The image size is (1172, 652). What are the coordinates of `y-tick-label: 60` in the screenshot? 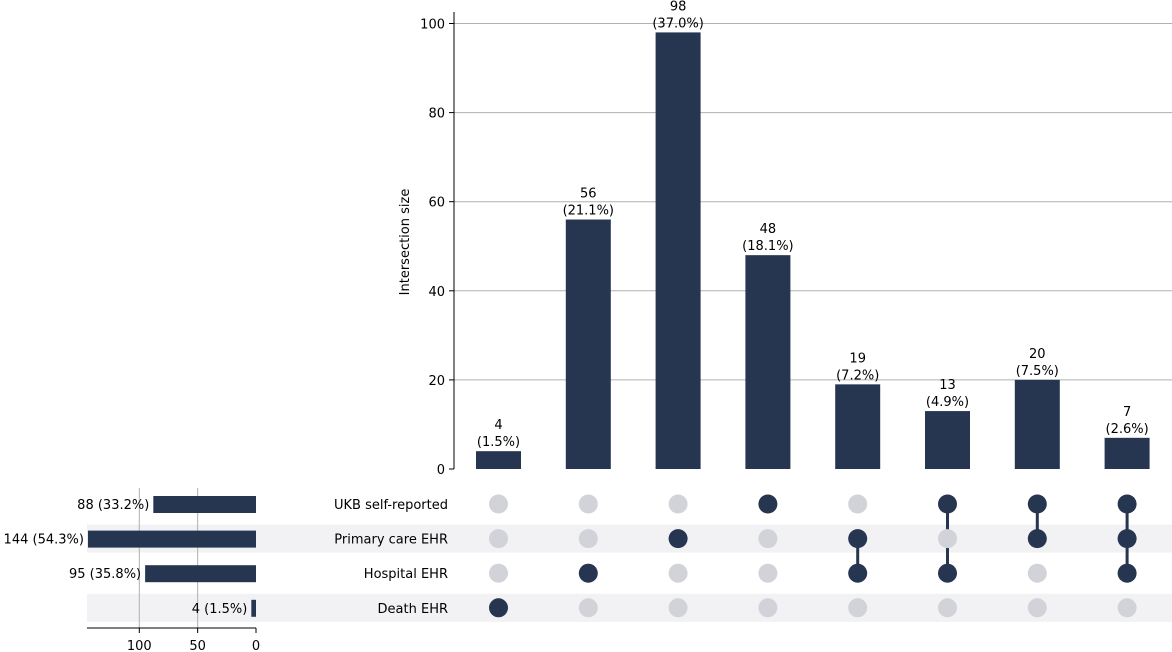 It's located at (436, 203).